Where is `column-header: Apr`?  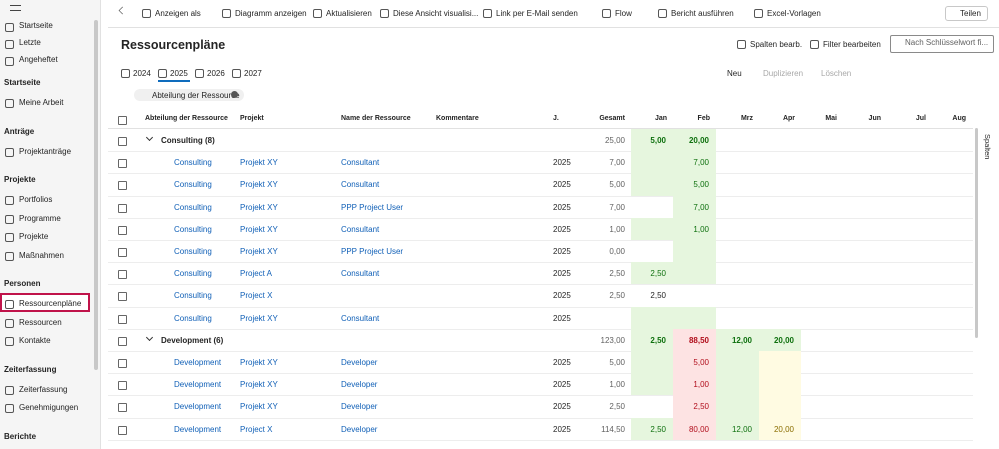
column-header: Apr is located at coordinates (788, 118).